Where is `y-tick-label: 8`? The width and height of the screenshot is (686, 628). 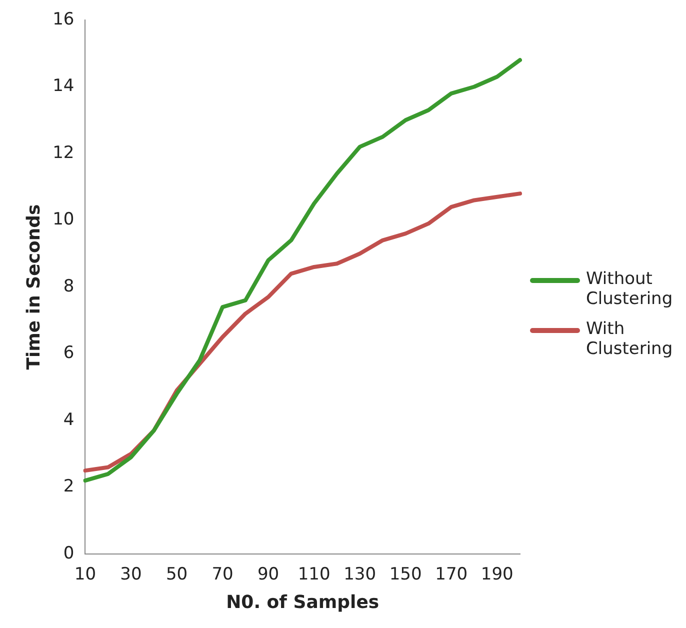 y-tick-label: 8 is located at coordinates (68, 286).